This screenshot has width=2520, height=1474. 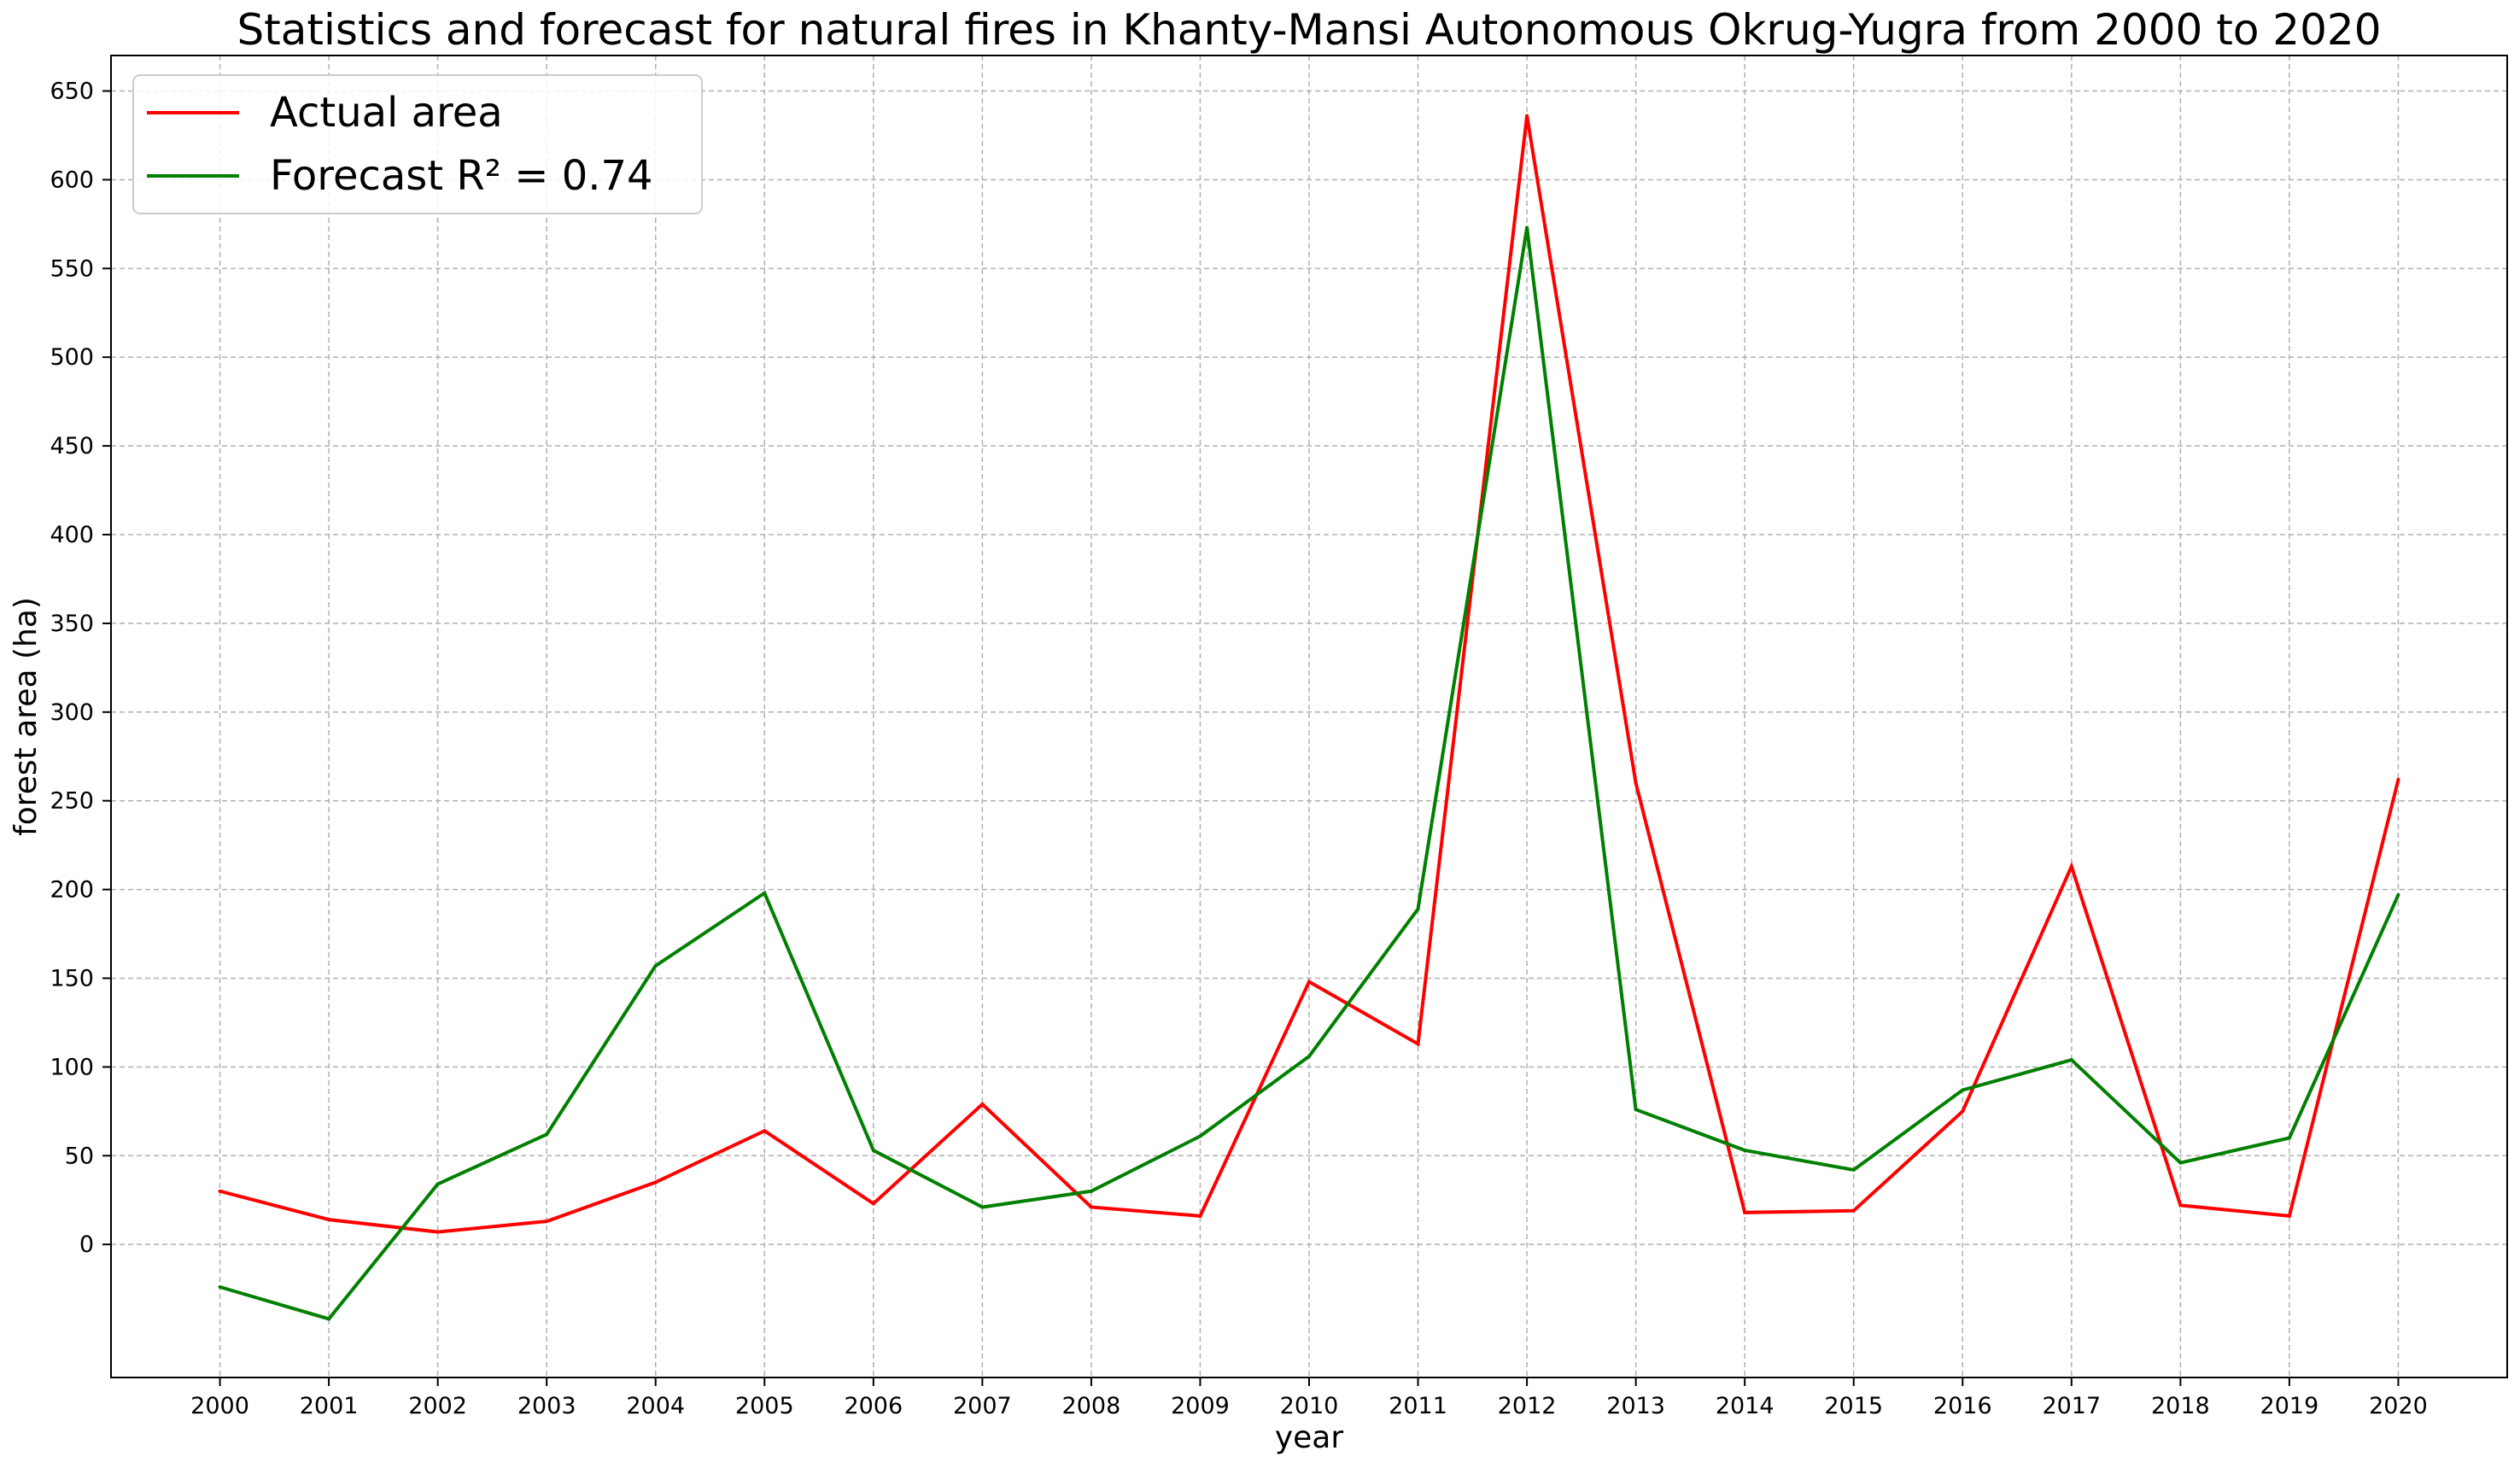 What do you see at coordinates (1309, 1406) in the screenshot?
I see `x-tick-label: 2010` at bounding box center [1309, 1406].